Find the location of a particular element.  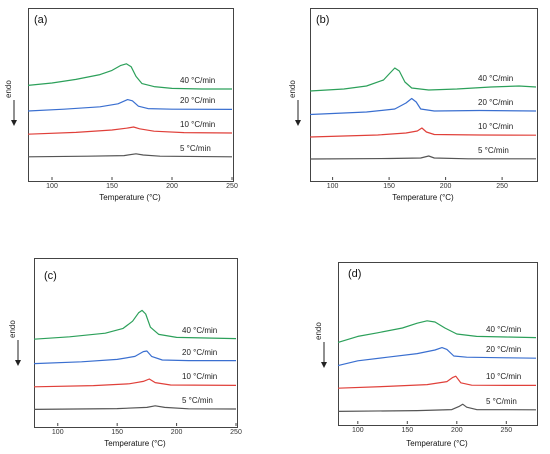

x-tick-label-b-200: 200 is located at coordinates (445, 186).